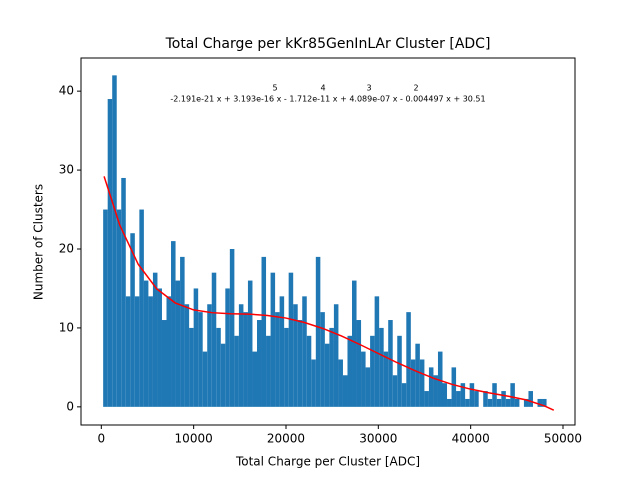 Image resolution: width=640 pixels, height=480 pixels. What do you see at coordinates (194, 439) in the screenshot?
I see `x-tick-label: 10000` at bounding box center [194, 439].